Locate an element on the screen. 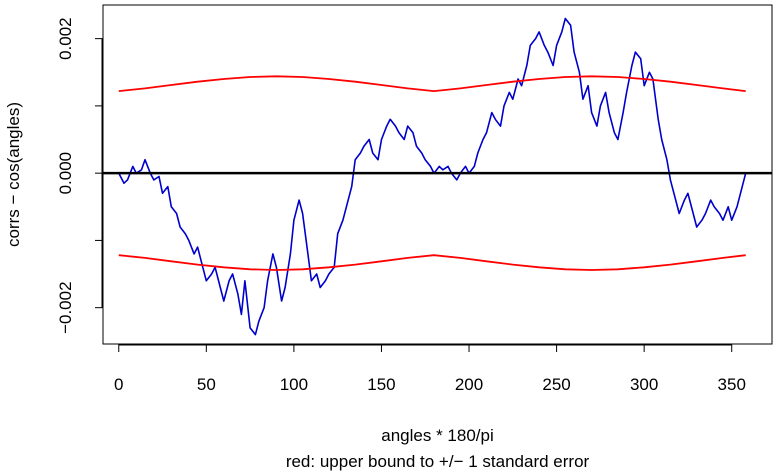 Image resolution: width=779 pixels, height=473 pixels. y-tick-label: −0.002 is located at coordinates (65, 307).